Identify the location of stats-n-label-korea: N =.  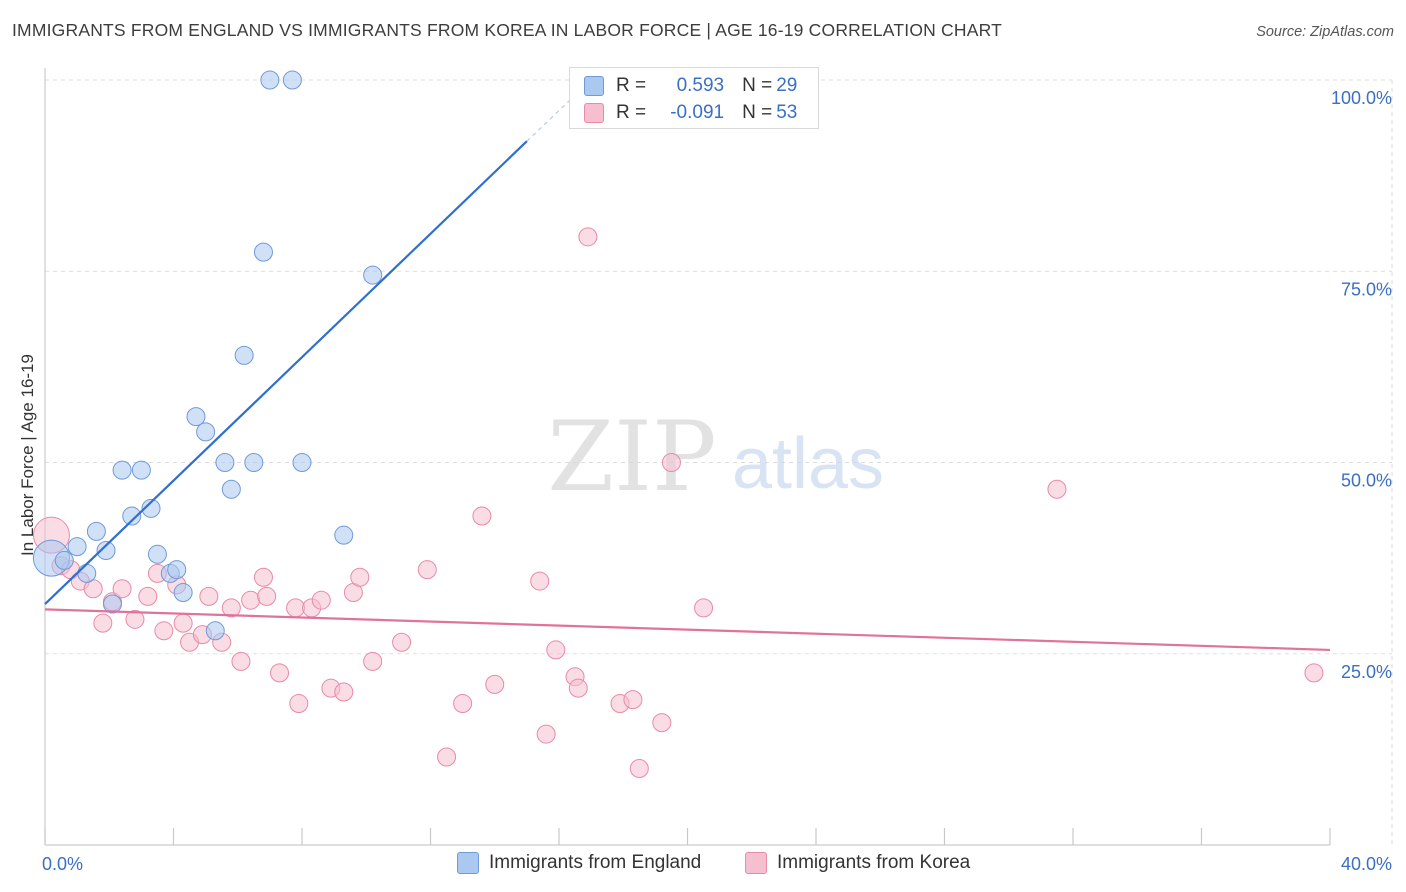
(757, 112).